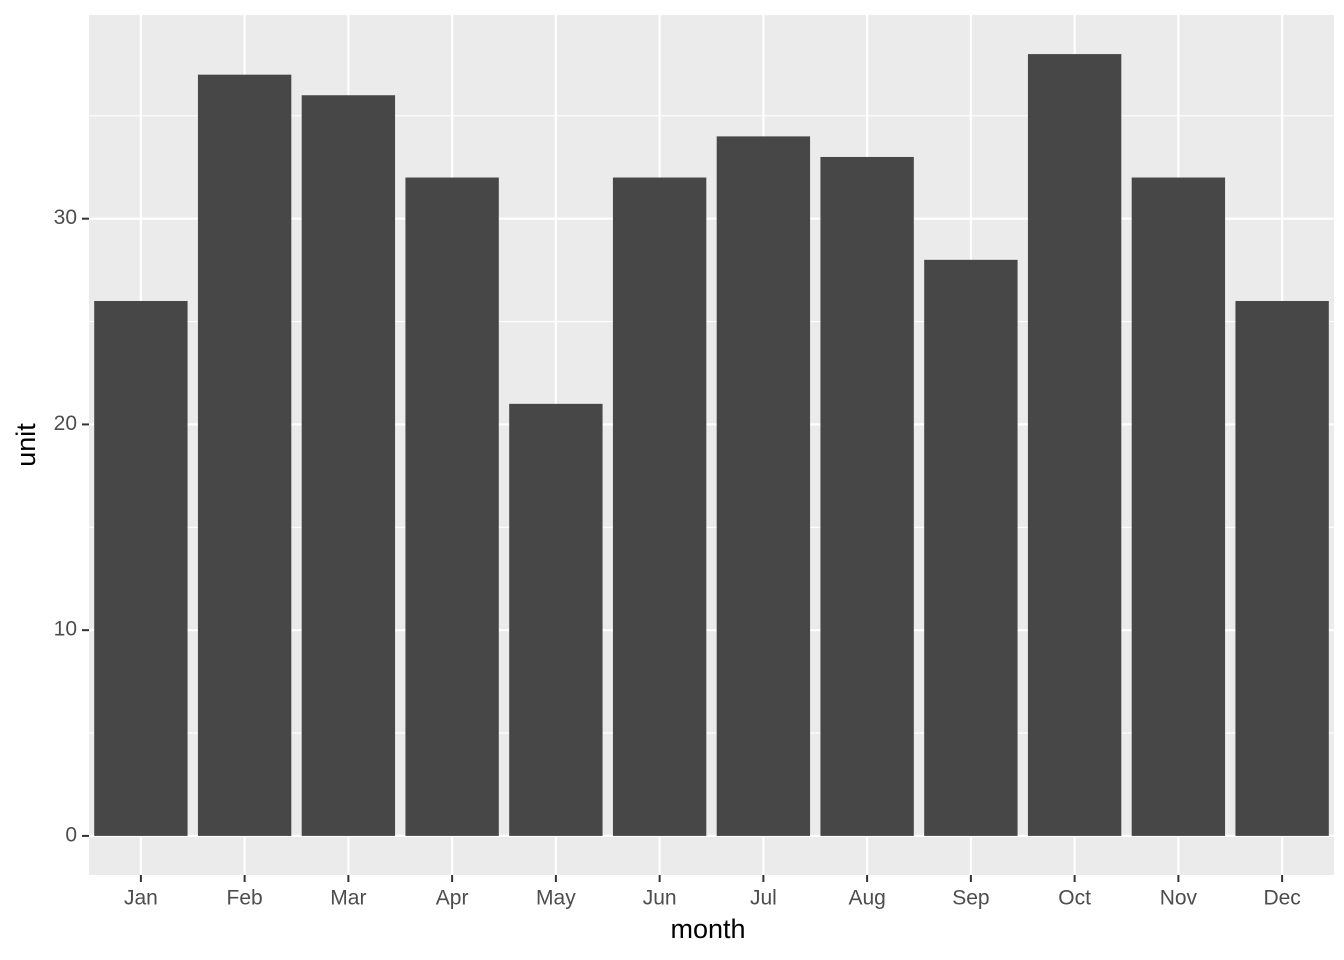 The height and width of the screenshot is (960, 1344). Describe the element at coordinates (866, 898) in the screenshot. I see `x-tick-label: Aug` at that location.